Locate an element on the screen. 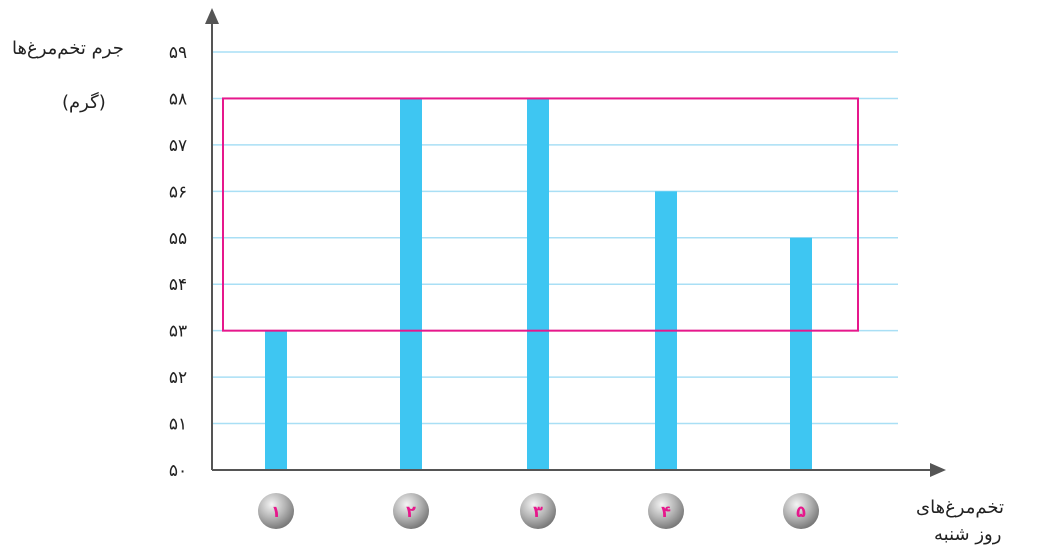 The width and height of the screenshot is (1046, 557). y-tick-label-56: ۵۶ is located at coordinates (178, 192).